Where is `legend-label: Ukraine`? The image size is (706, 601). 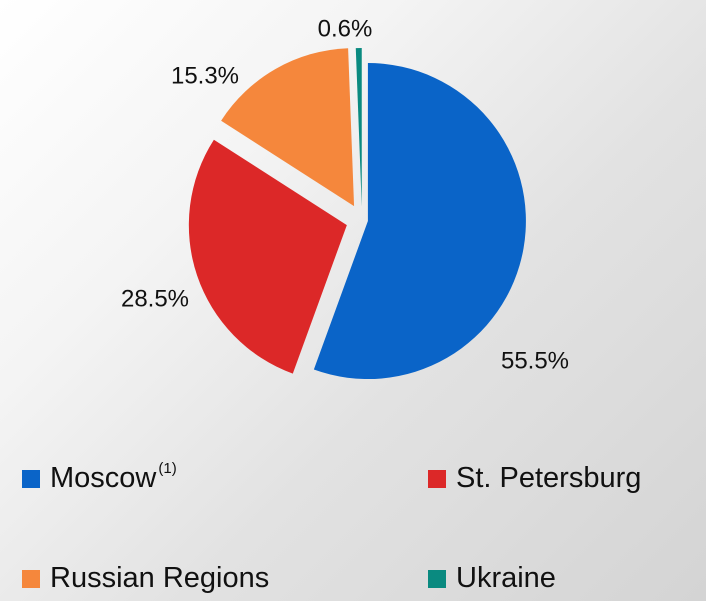 legend-label: Ukraine is located at coordinates (506, 578).